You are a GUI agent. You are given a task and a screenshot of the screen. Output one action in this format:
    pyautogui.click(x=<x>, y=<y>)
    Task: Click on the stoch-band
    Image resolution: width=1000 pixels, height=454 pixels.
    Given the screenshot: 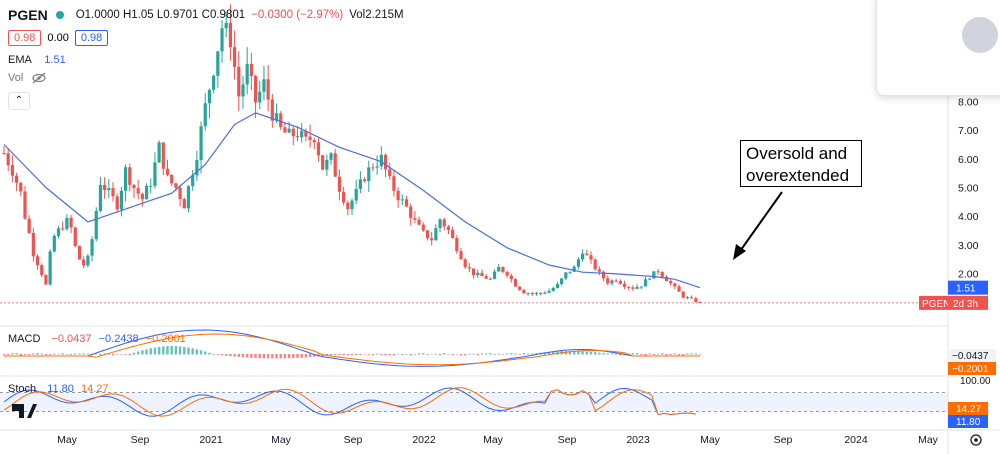 What is the action you would take?
    pyautogui.click(x=474, y=402)
    